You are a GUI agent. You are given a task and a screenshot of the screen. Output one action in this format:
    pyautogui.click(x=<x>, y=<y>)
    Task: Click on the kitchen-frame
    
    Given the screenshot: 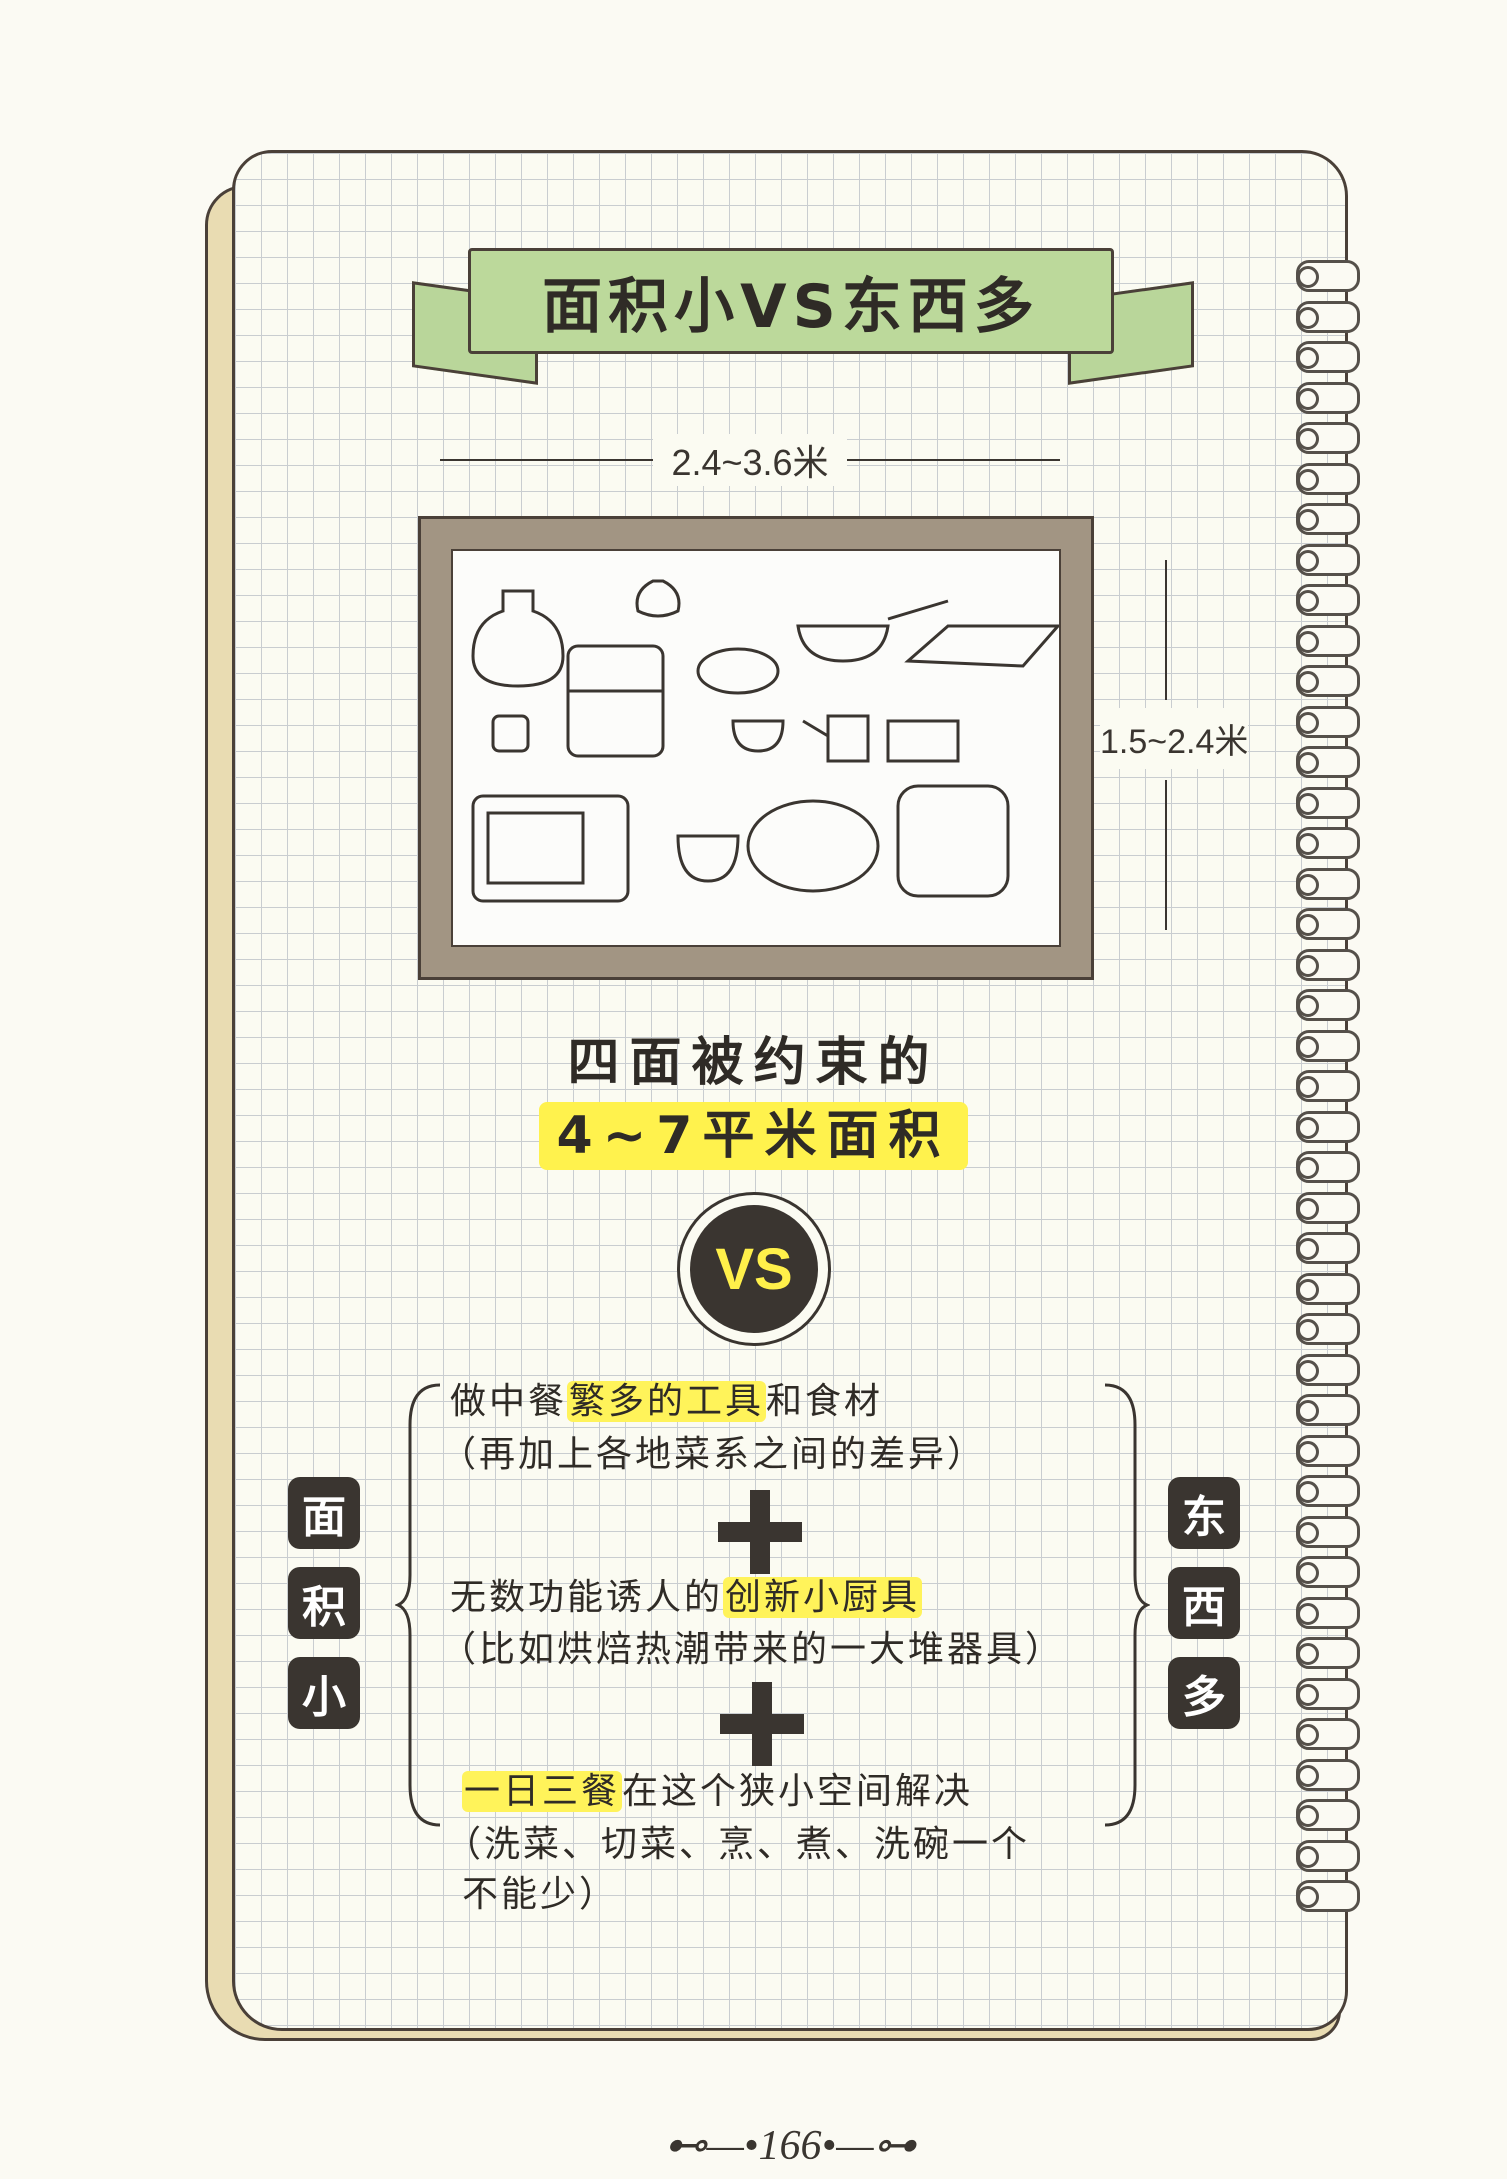 What is the action you would take?
    pyautogui.click(x=756, y=748)
    